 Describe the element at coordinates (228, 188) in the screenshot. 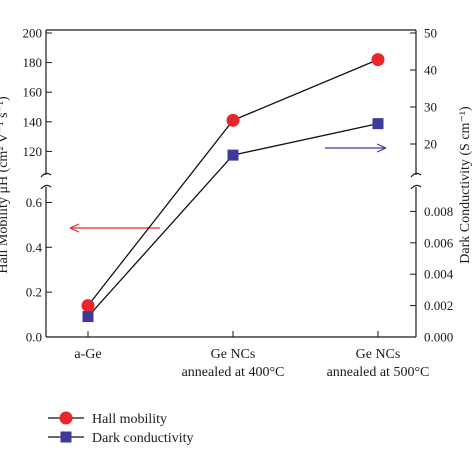

I see `annotation-arrows` at that location.